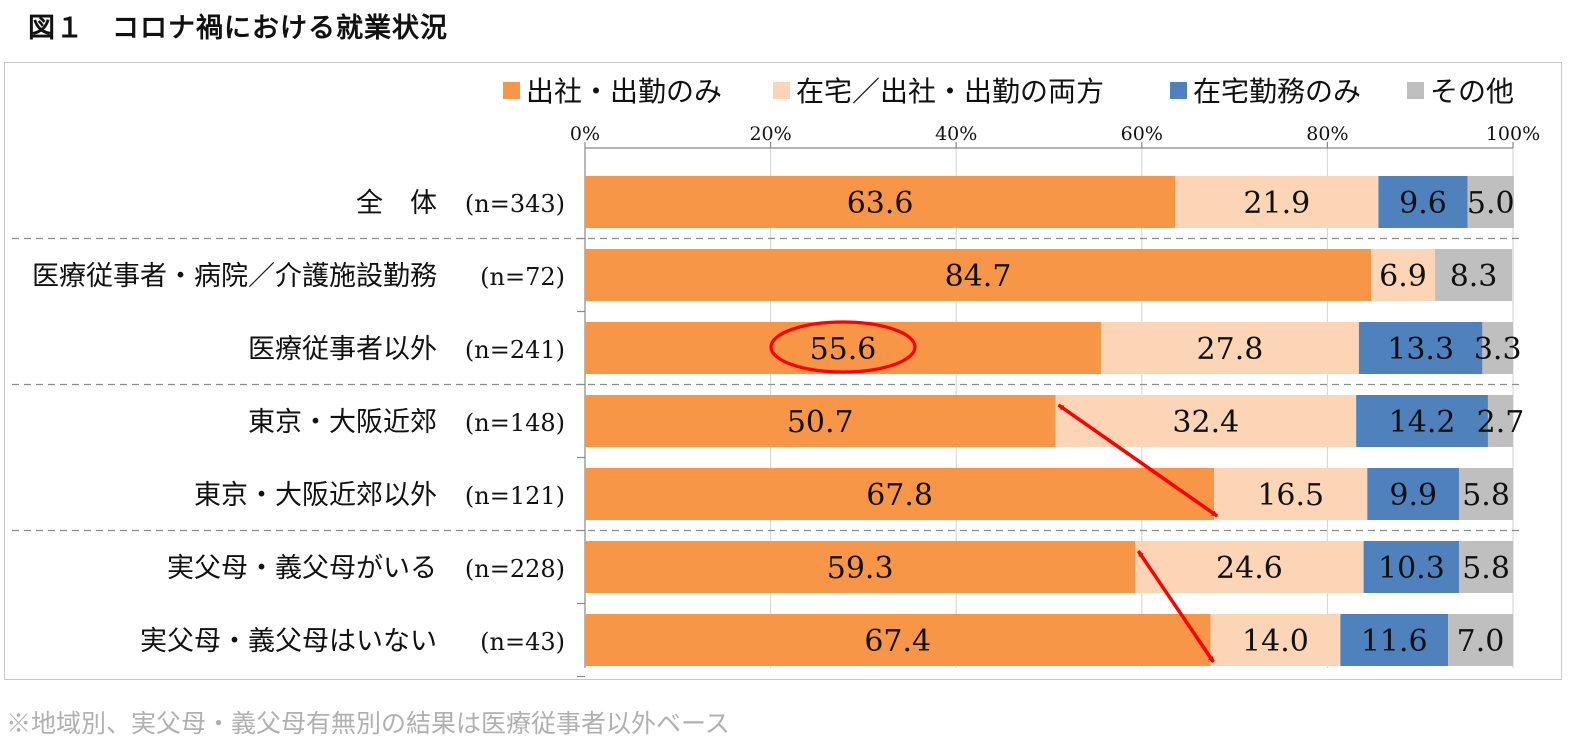 The image size is (1596, 751). What do you see at coordinates (1205, 422) in the screenshot?
I see `data-label: 32.4` at bounding box center [1205, 422].